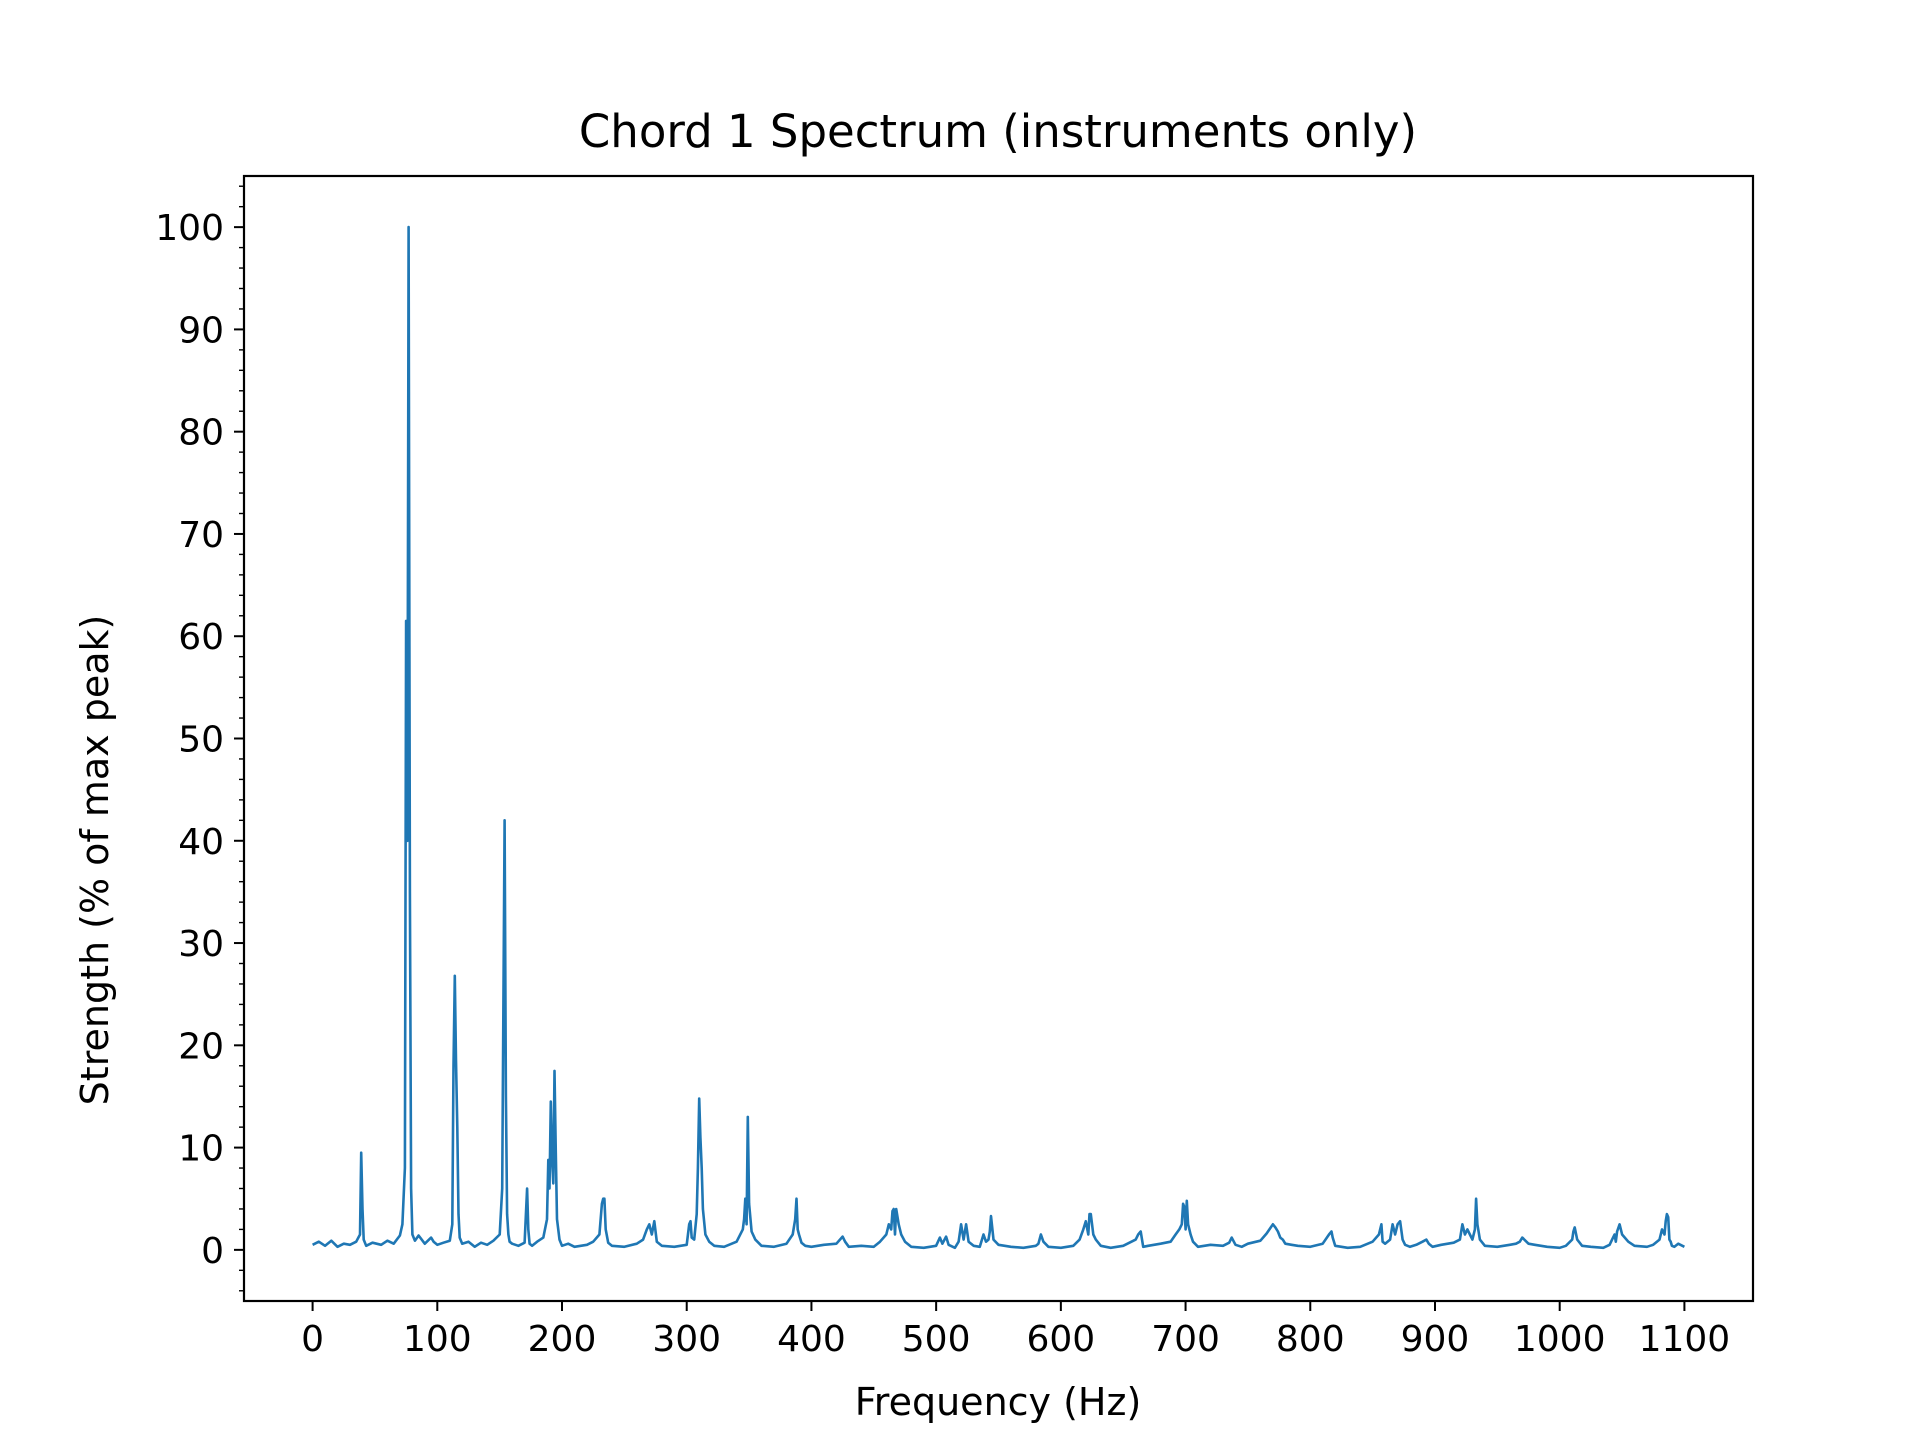  What do you see at coordinates (201, 842) in the screenshot?
I see `y-tick-label: 40` at bounding box center [201, 842].